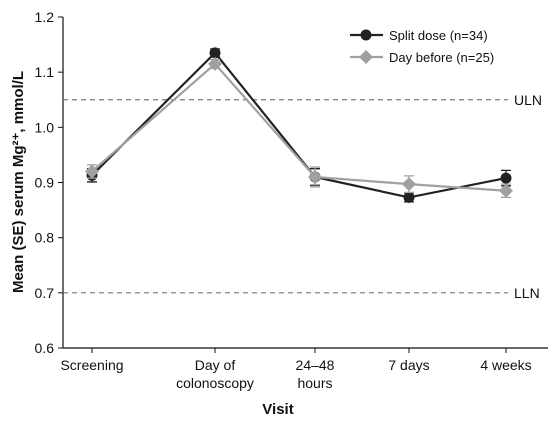 This screenshot has height=421, width=556. I want to click on y-tick-label: 0.6, so click(45, 348).